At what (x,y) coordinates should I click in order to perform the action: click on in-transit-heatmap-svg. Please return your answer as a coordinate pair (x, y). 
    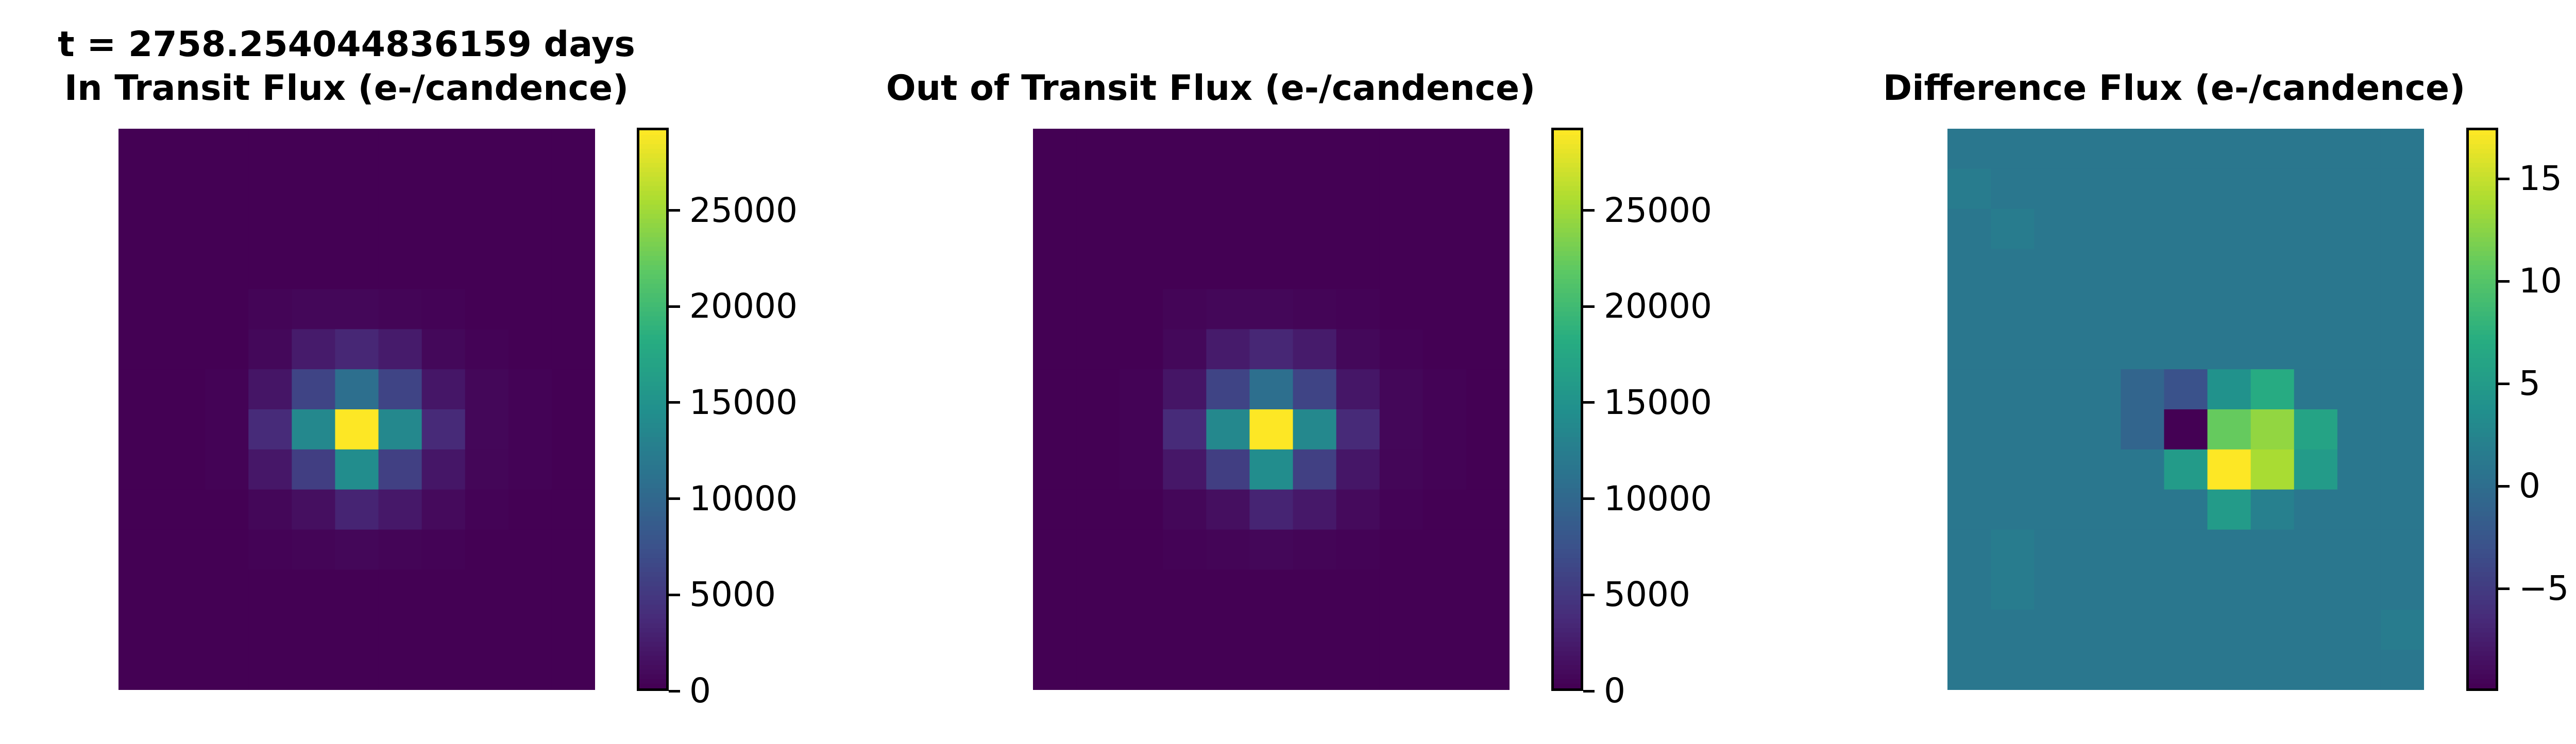
    Looking at the image, I should click on (356, 409).